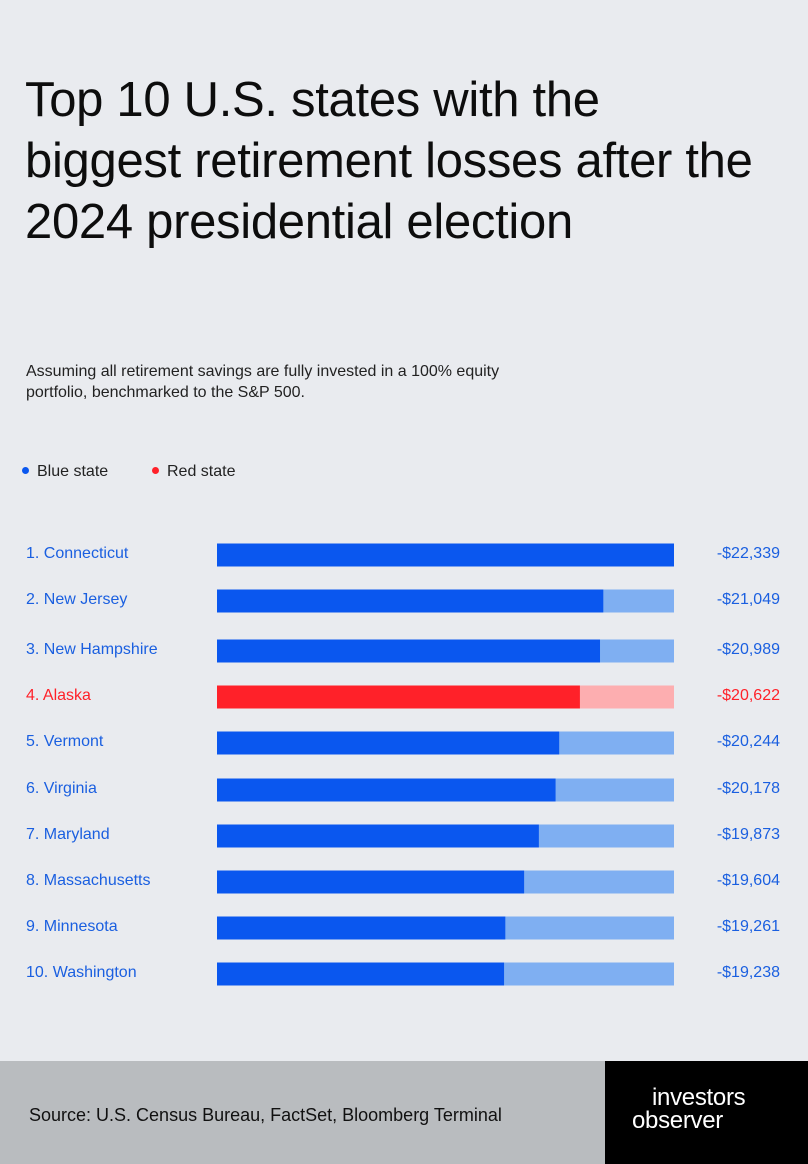 Image resolution: width=808 pixels, height=1164 pixels. I want to click on category-label: 1. Connecticut, so click(77, 553).